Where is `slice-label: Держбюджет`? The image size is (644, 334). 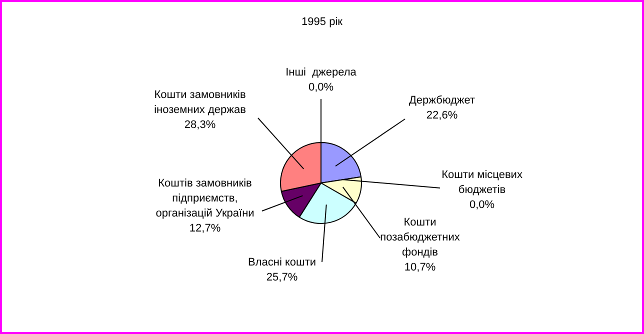
slice-label: Держбюджет is located at coordinates (442, 100).